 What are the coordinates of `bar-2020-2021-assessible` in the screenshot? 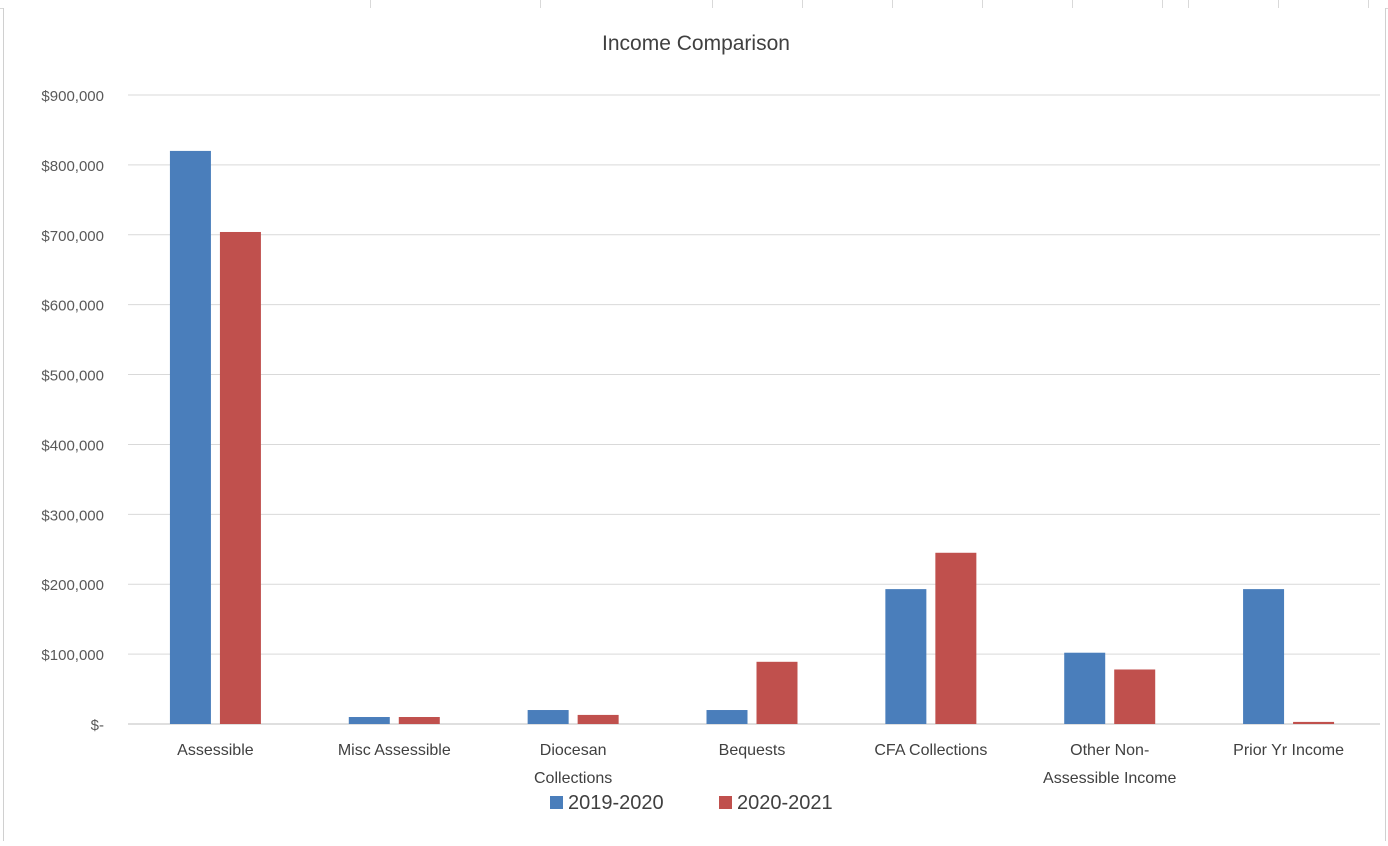 It's located at (240, 477).